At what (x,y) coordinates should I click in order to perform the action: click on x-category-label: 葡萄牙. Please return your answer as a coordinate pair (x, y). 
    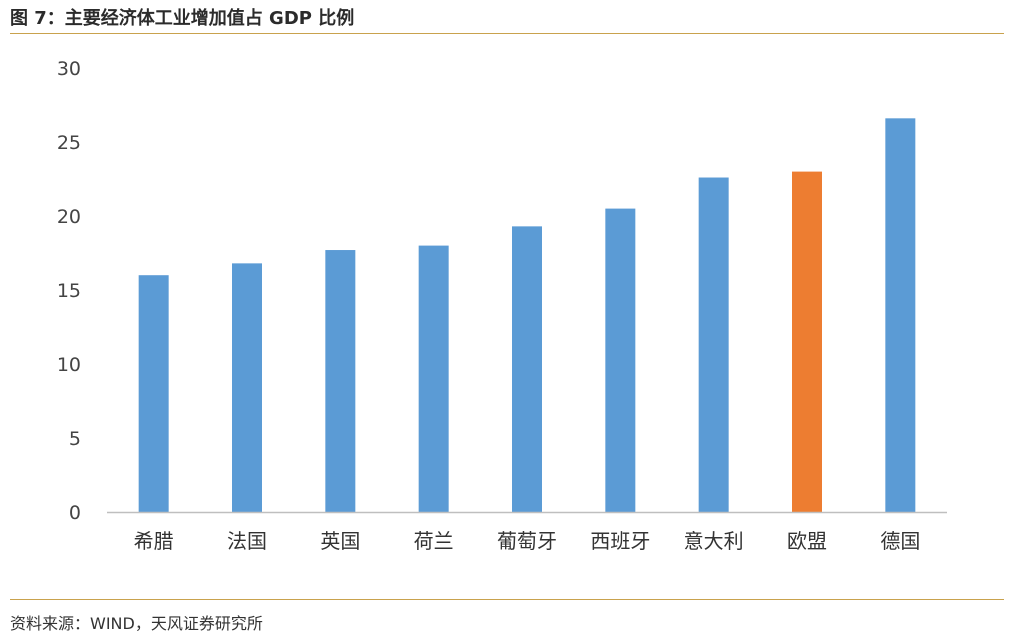
    Looking at the image, I should click on (527, 541).